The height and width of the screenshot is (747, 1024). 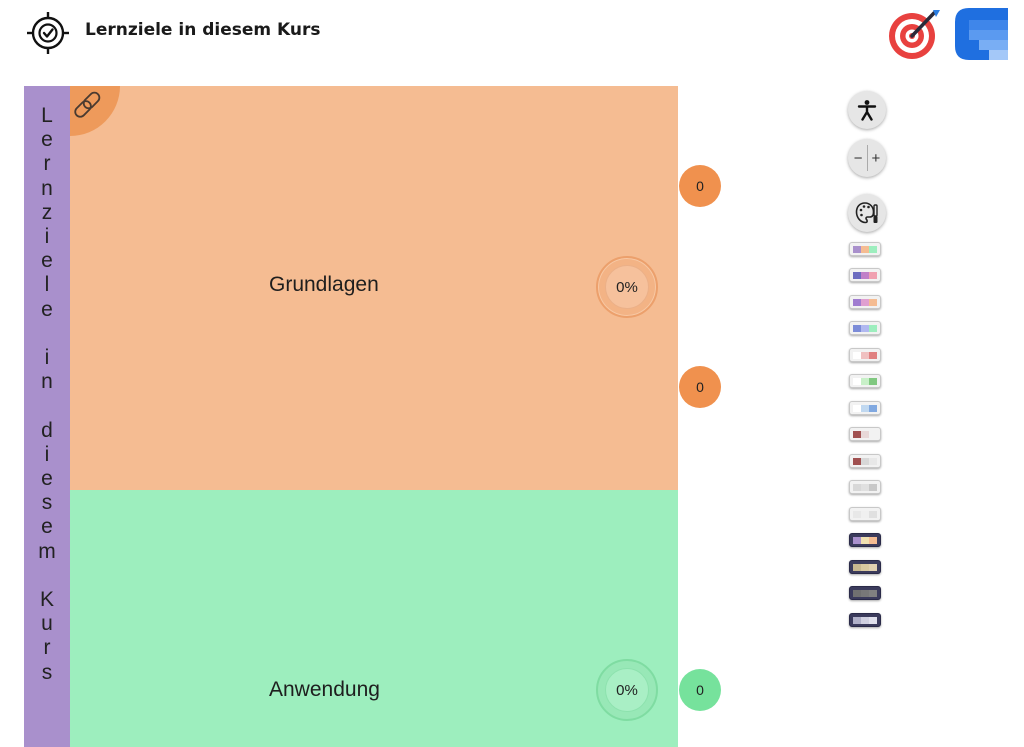 I want to click on palette-icon, so click(x=866, y=213).